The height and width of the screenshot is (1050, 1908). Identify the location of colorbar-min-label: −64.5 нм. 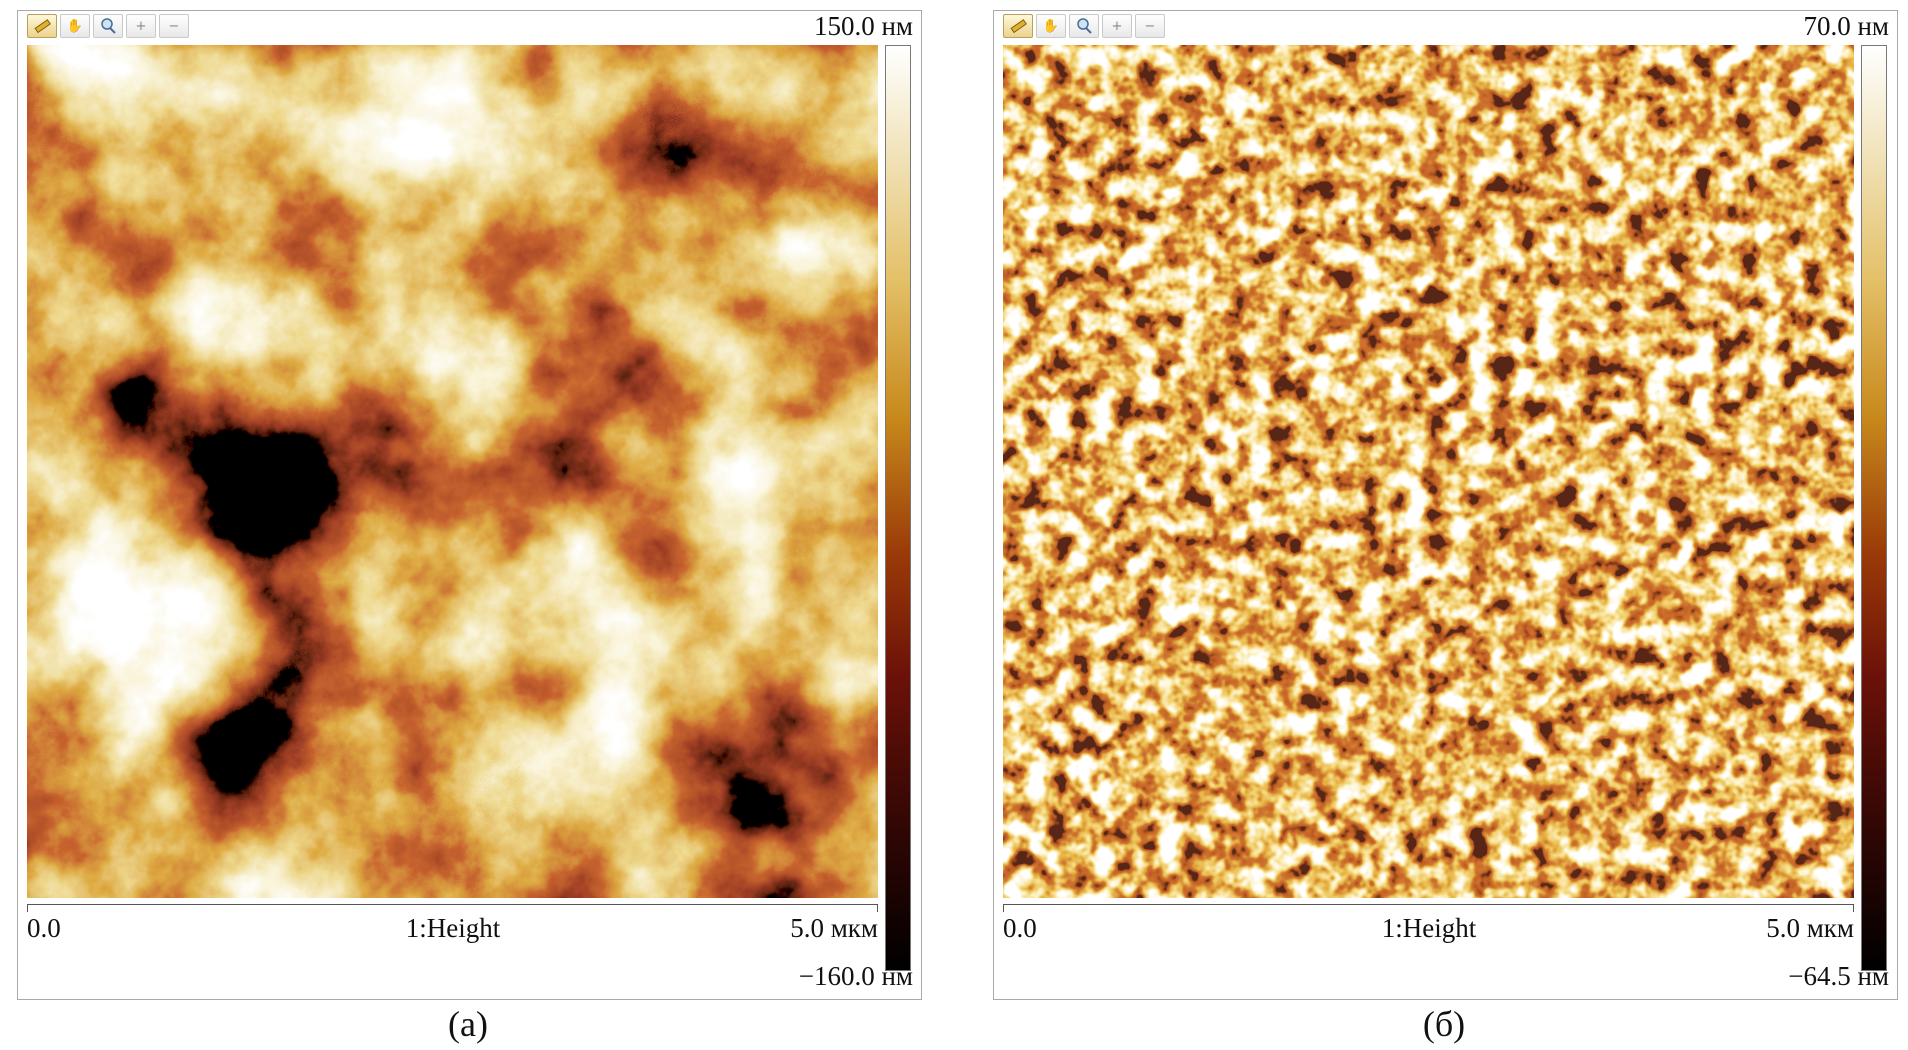
(1838, 976).